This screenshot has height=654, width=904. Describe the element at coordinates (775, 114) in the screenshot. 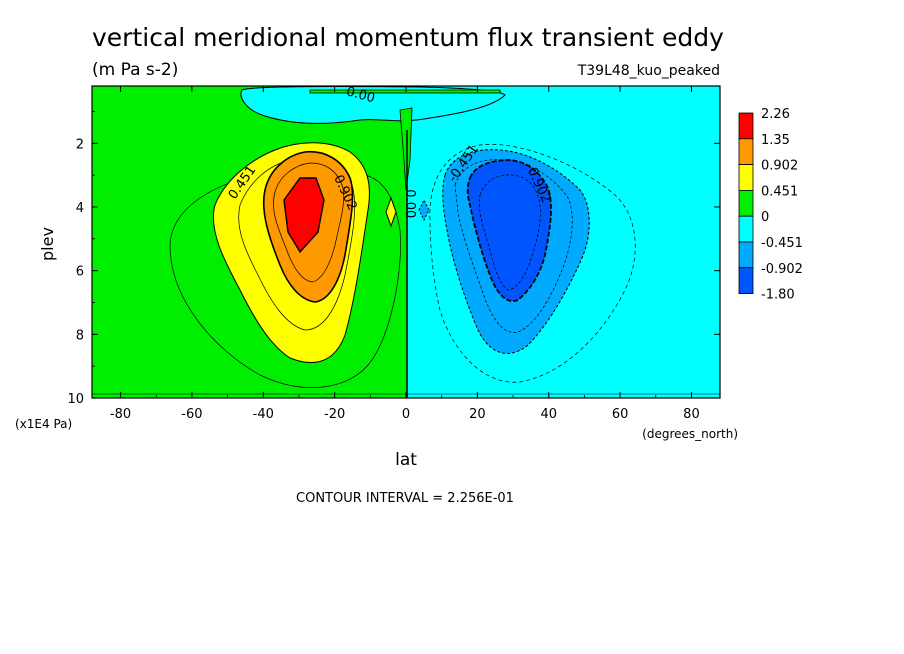

I see `legend-label: 2.26` at that location.